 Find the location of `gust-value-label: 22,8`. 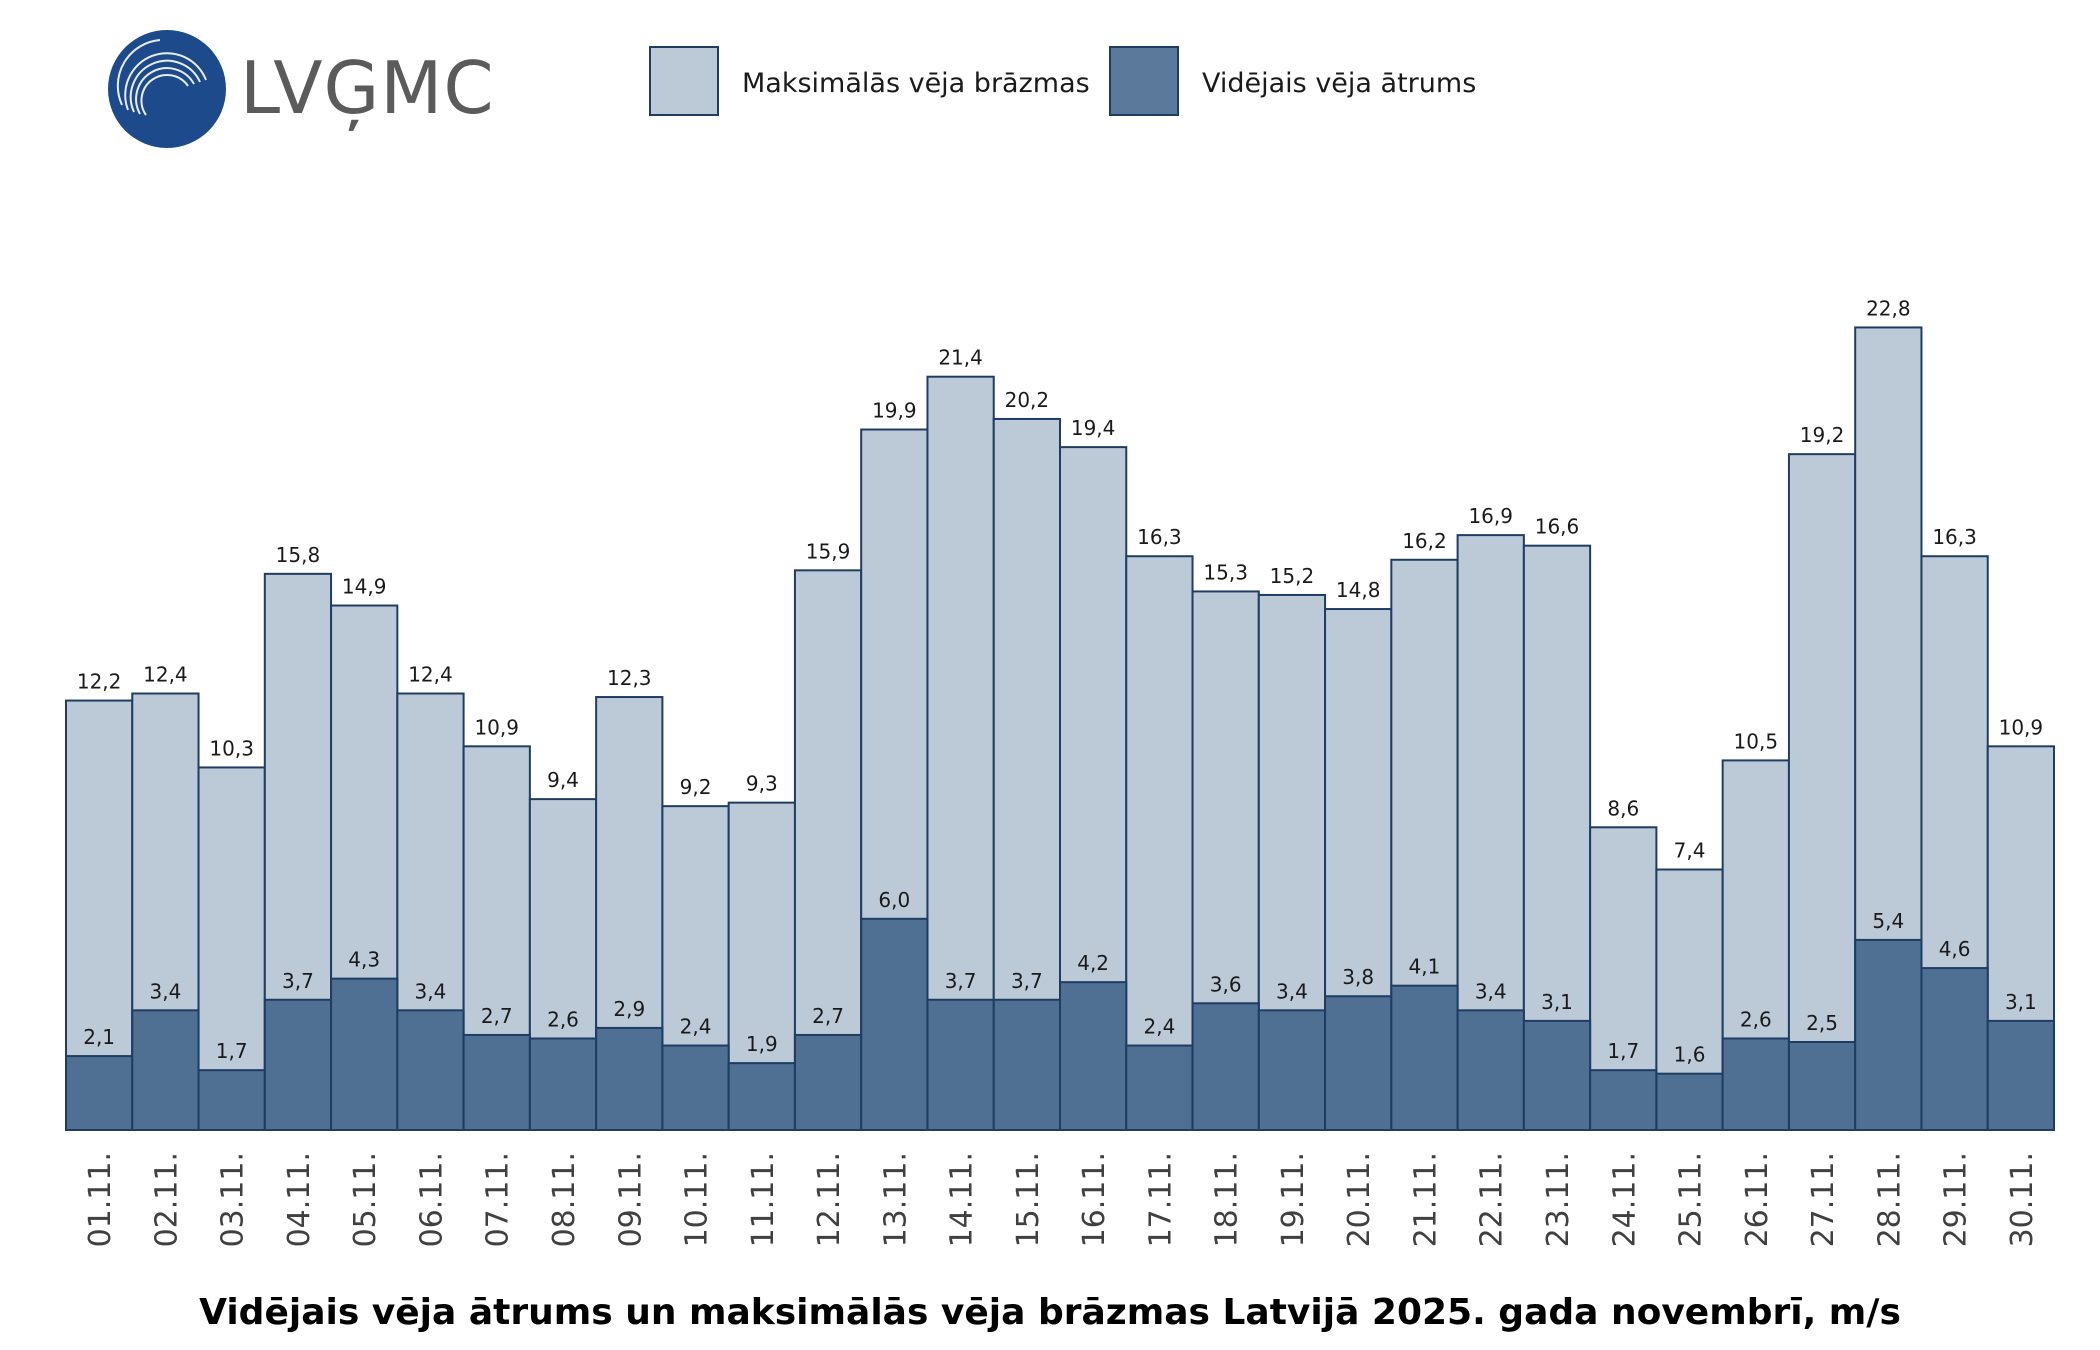

gust-value-label: 22,8 is located at coordinates (1888, 308).